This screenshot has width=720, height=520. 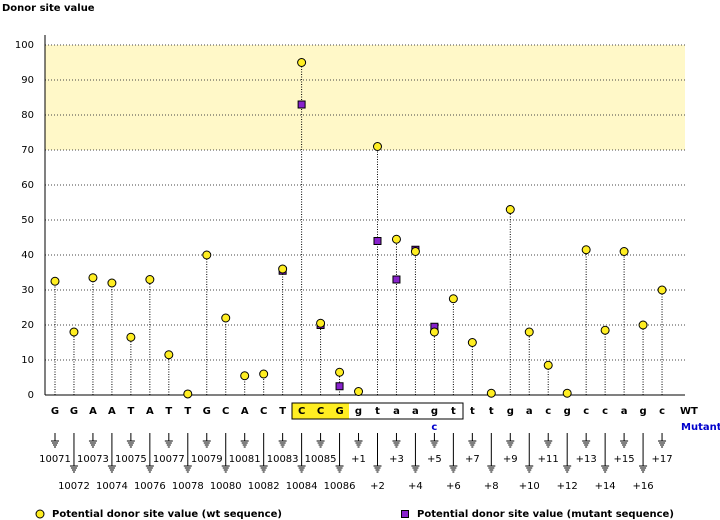 I want to click on x-tick-label: 10080, so click(x=226, y=486).